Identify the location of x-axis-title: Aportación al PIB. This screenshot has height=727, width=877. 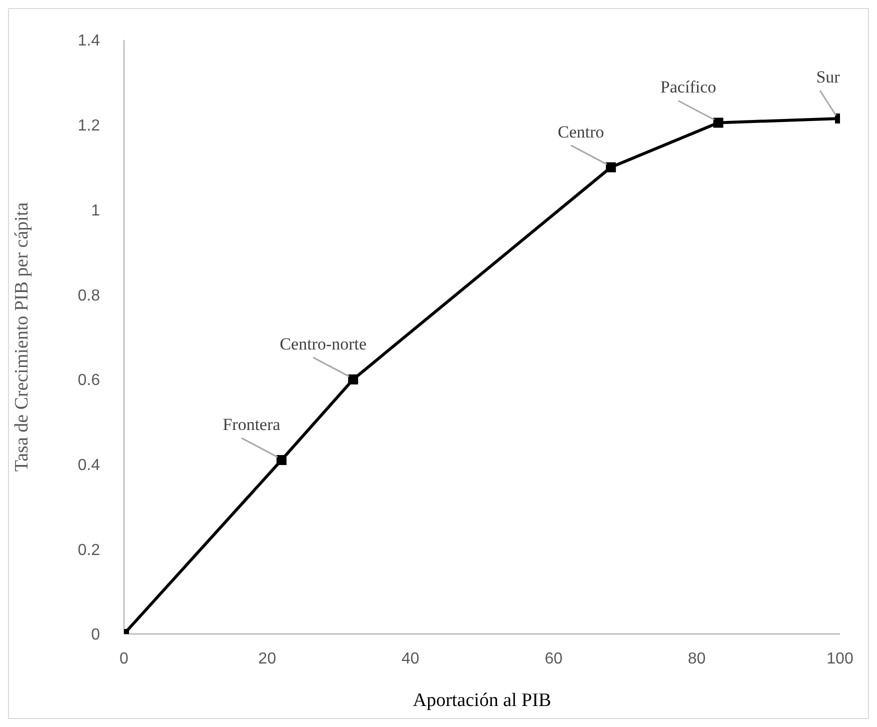
(482, 700).